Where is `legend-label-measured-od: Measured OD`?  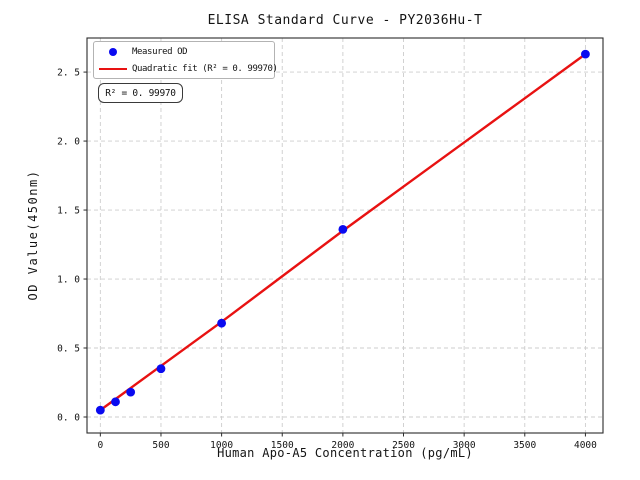
legend-label-measured-od: Measured OD is located at coordinates (160, 51).